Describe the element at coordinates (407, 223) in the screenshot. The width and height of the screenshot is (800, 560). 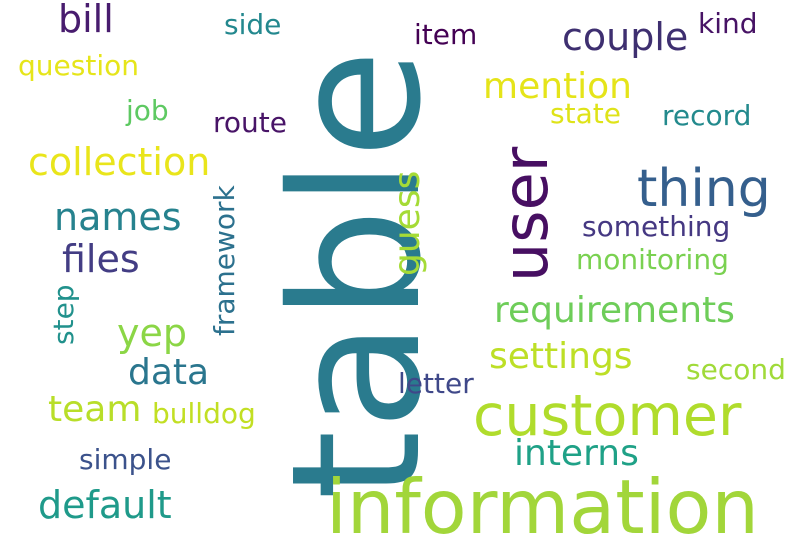
I see `word-guess: guess` at that location.